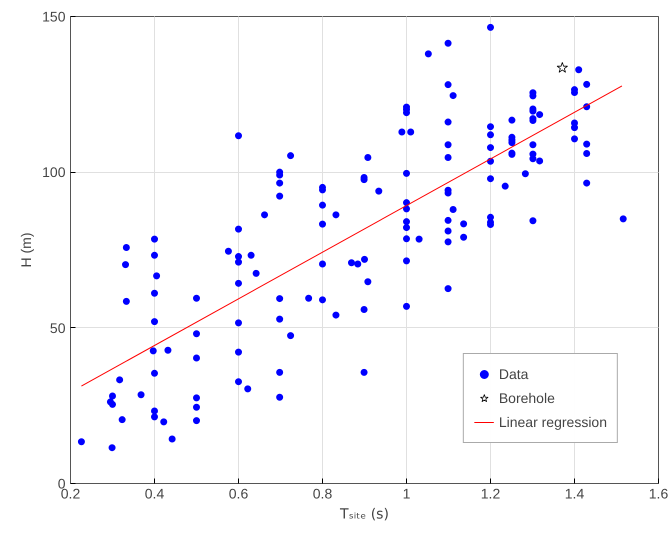  What do you see at coordinates (406, 494) in the screenshot?
I see `x-tick-label: 1` at bounding box center [406, 494].